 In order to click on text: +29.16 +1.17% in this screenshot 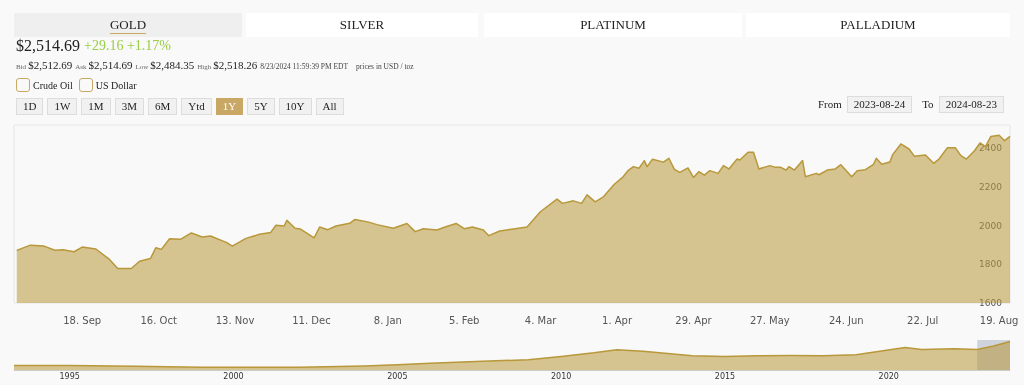, I will do `click(127, 46)`.